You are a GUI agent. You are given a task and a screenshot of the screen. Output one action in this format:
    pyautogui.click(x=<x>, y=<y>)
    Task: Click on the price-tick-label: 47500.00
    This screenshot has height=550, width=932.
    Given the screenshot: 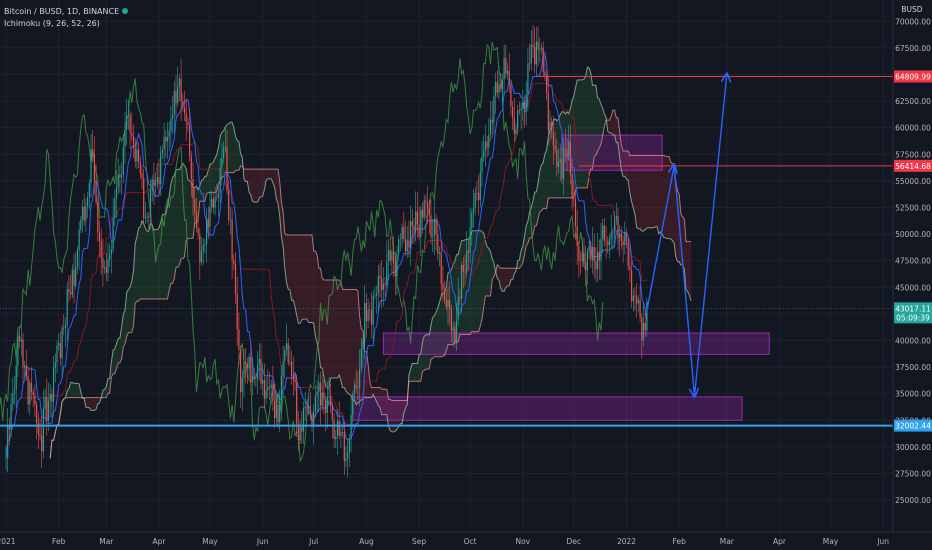 What is the action you would take?
    pyautogui.click(x=913, y=261)
    